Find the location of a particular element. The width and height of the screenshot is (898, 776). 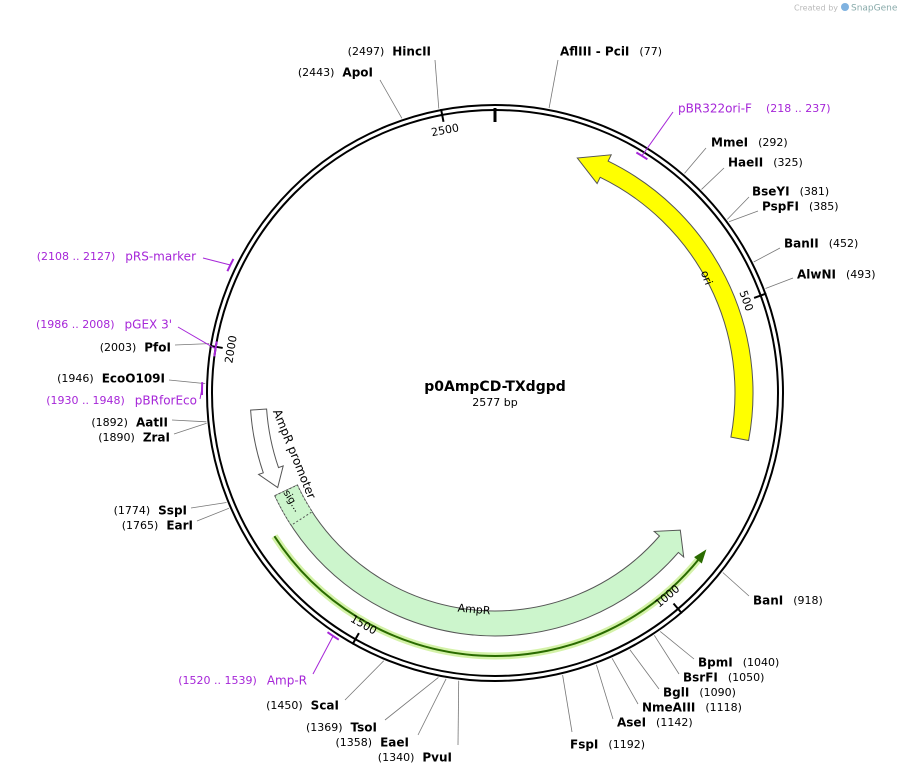

site-name: SspI is located at coordinates (172, 511).